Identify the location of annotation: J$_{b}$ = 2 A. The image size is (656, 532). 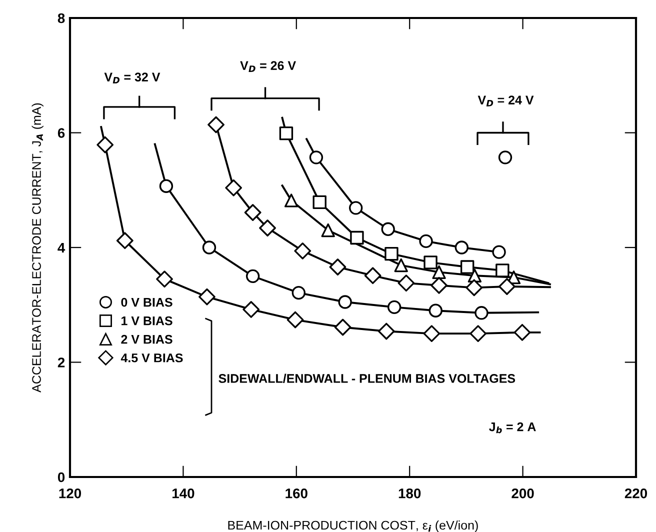
(512, 428).